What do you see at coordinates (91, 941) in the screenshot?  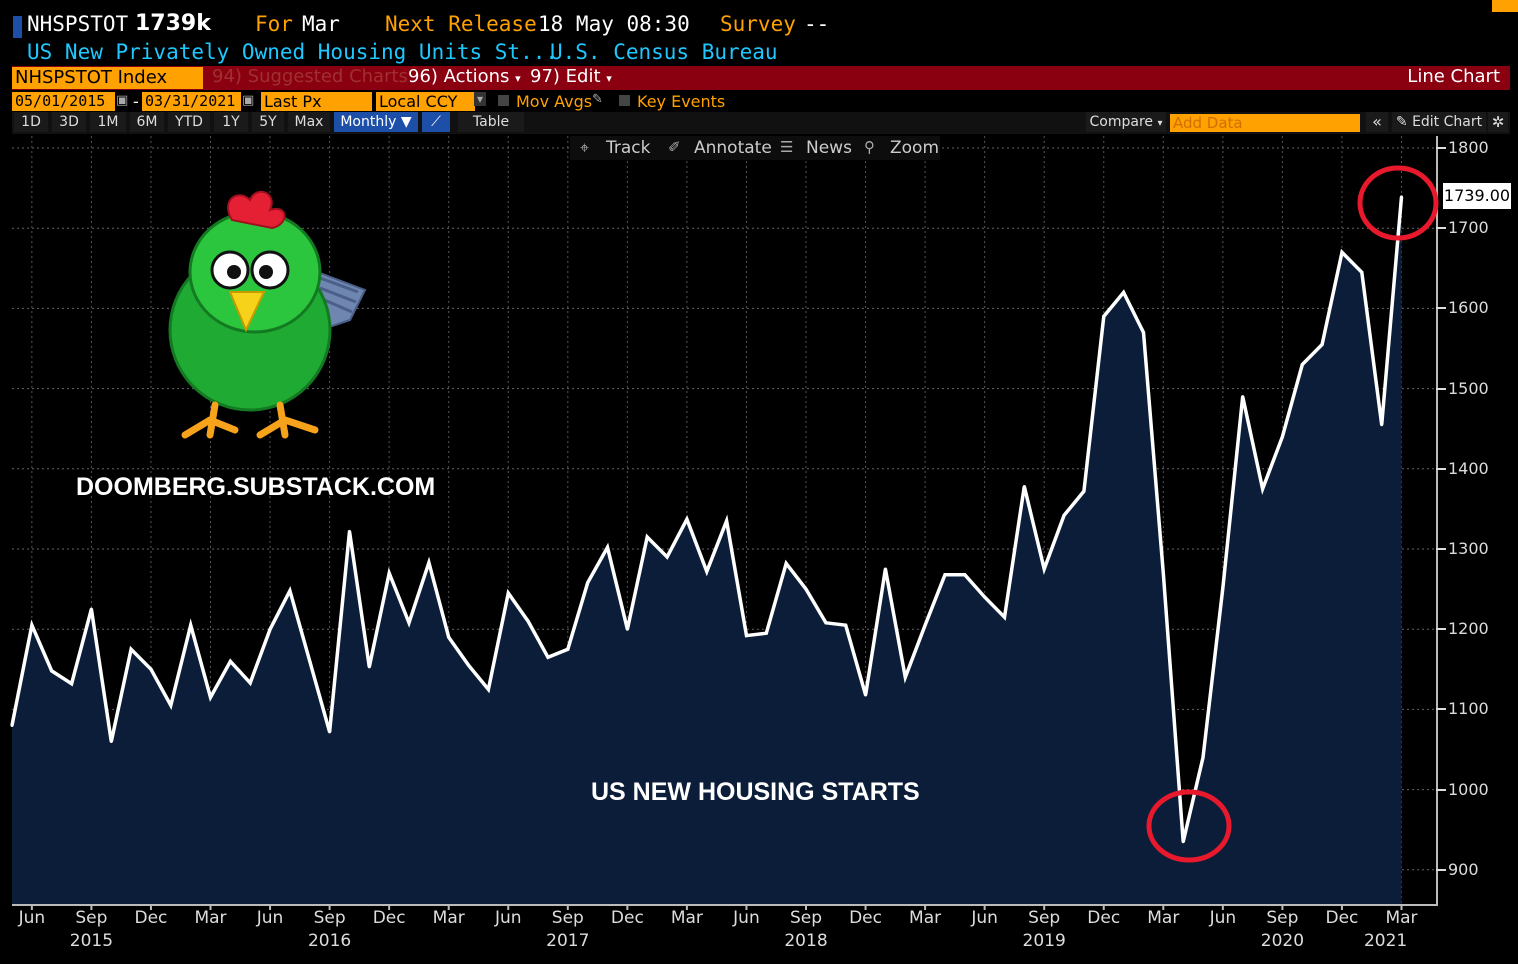 I see `x-year-label: 2015` at bounding box center [91, 941].